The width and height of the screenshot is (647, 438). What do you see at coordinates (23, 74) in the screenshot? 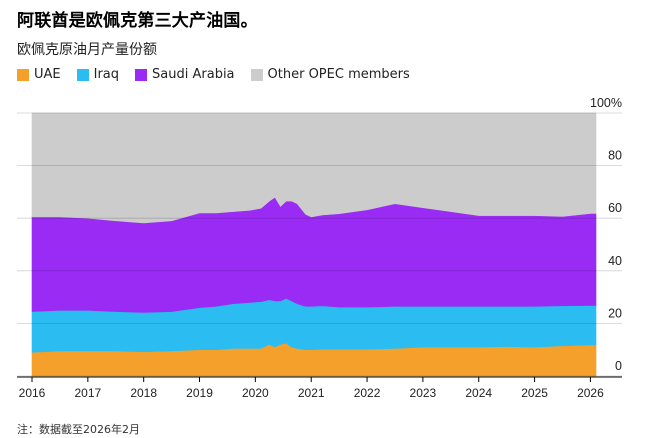
I see `legend-swatch-uae` at bounding box center [23, 74].